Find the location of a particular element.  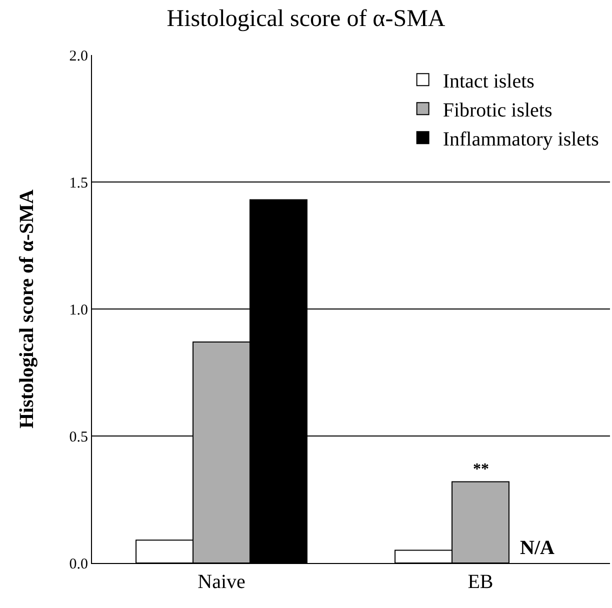

y-tick-label: 2.0 is located at coordinates (78, 56).